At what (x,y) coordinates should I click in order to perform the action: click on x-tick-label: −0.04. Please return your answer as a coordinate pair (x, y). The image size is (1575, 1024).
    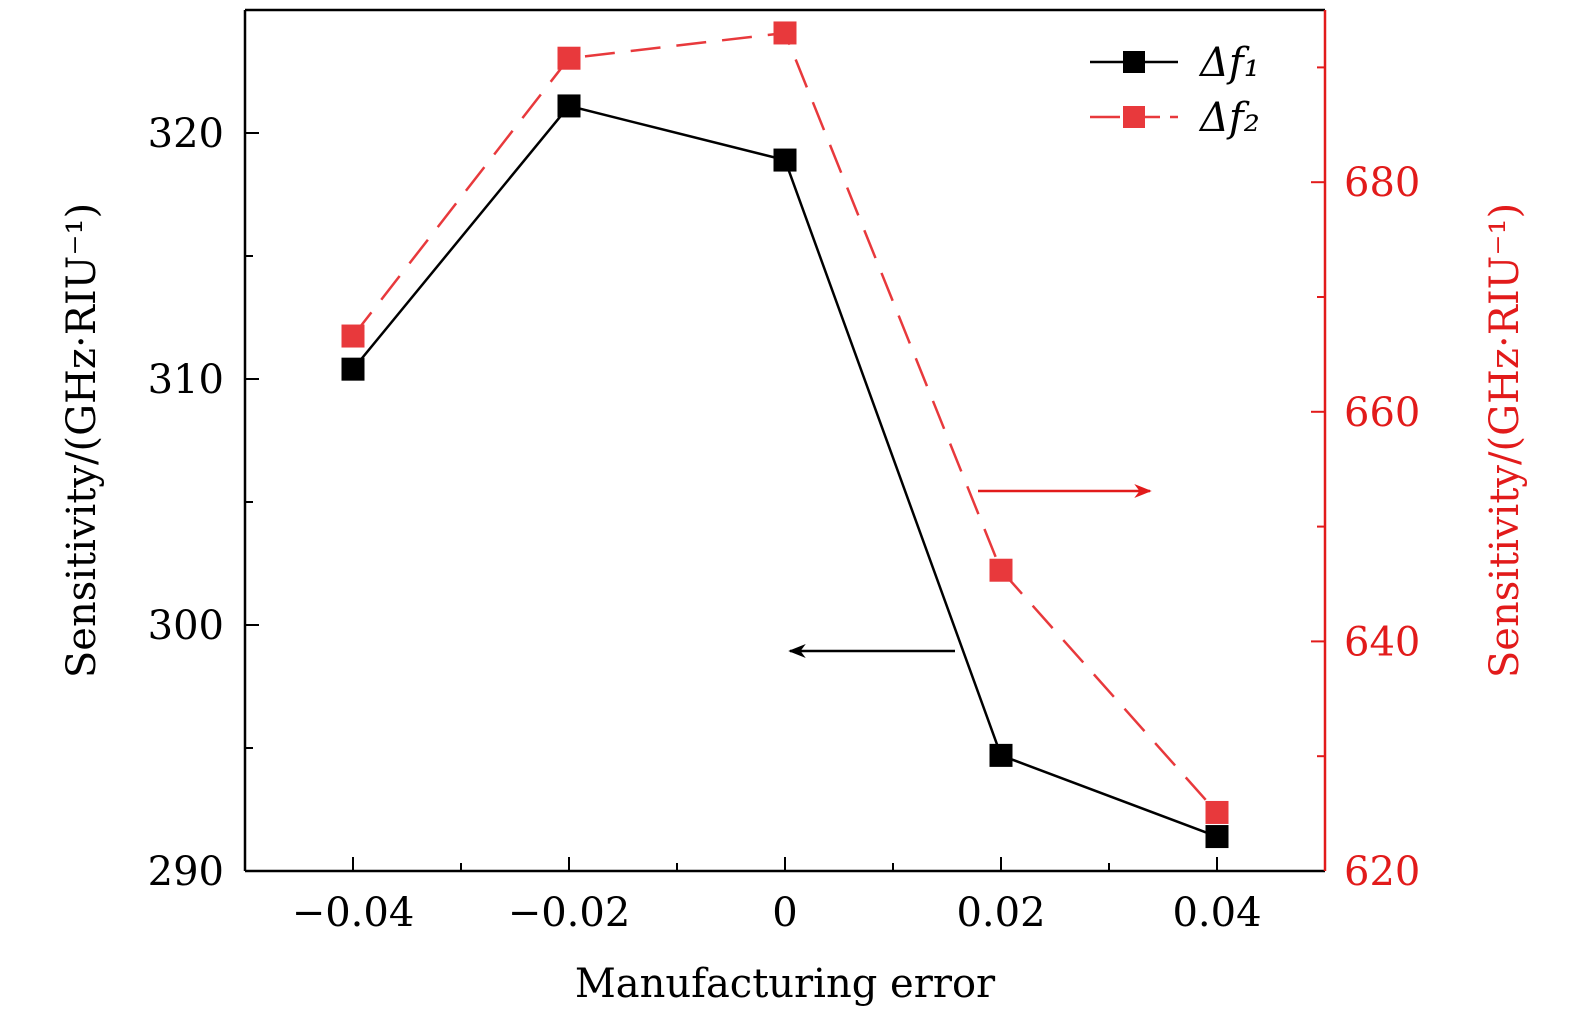
    Looking at the image, I should click on (353, 913).